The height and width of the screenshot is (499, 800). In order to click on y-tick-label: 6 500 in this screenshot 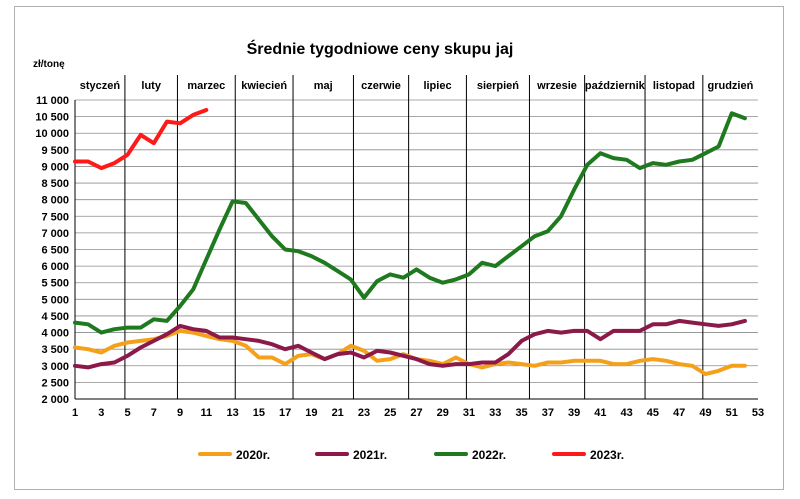, I will do `click(55, 251)`.